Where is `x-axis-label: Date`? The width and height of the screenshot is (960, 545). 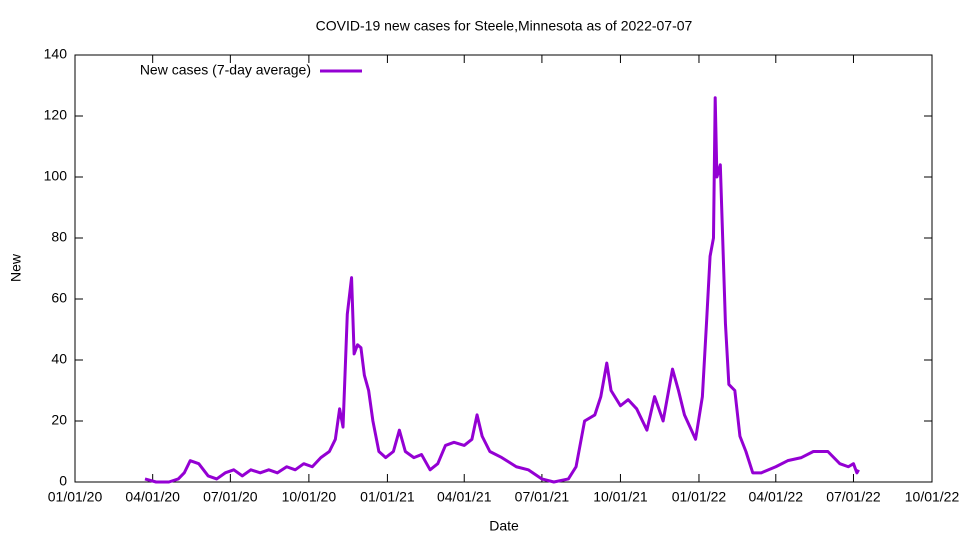
x-axis-label: Date is located at coordinates (504, 526).